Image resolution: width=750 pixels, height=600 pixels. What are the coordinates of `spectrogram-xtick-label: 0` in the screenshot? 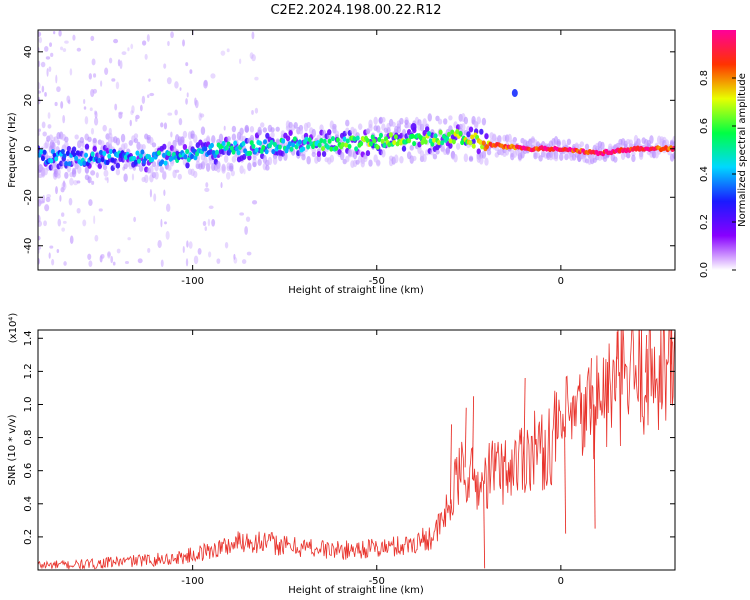 It's located at (561, 281).